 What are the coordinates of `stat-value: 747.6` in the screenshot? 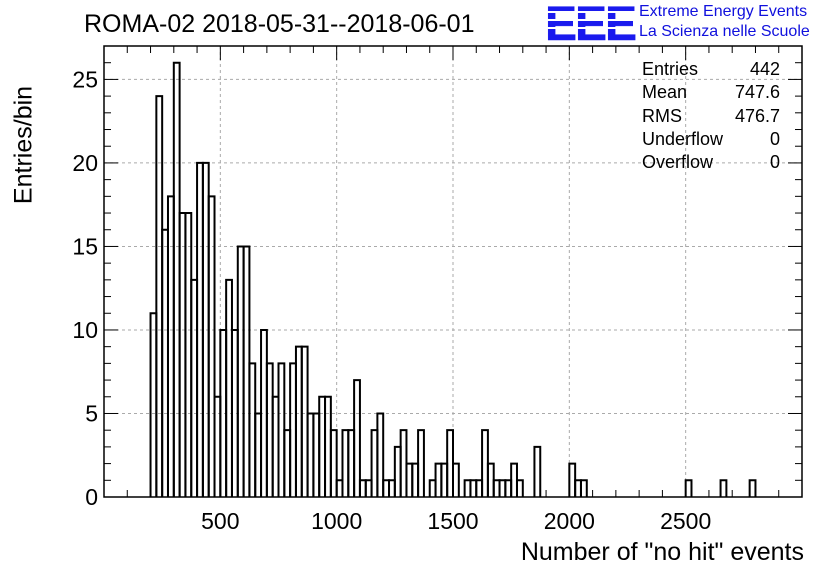 It's located at (757, 92).